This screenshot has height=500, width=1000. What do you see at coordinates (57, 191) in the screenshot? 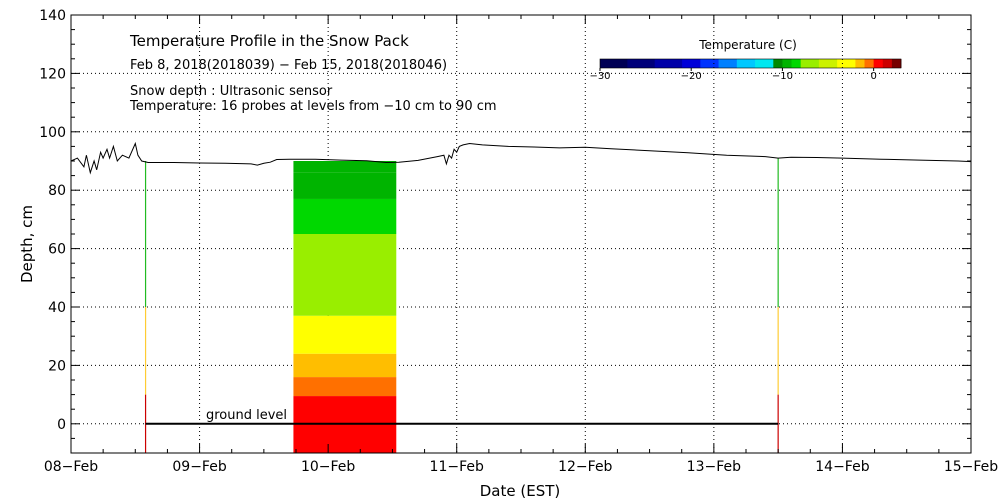
I see `y-tick-label: 80` at bounding box center [57, 191].